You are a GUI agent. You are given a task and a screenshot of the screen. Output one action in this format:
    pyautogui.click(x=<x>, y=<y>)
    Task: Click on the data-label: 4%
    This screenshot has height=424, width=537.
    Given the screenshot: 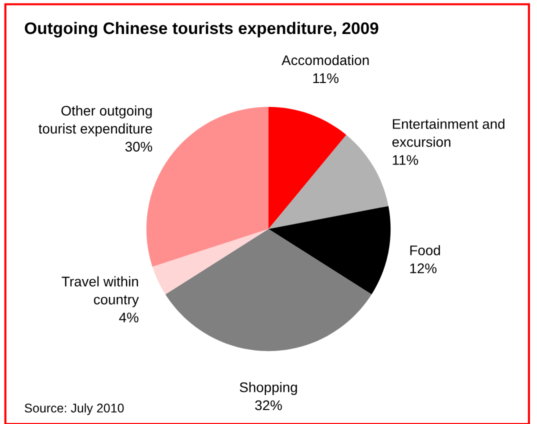 What is the action you would take?
    pyautogui.click(x=128, y=317)
    